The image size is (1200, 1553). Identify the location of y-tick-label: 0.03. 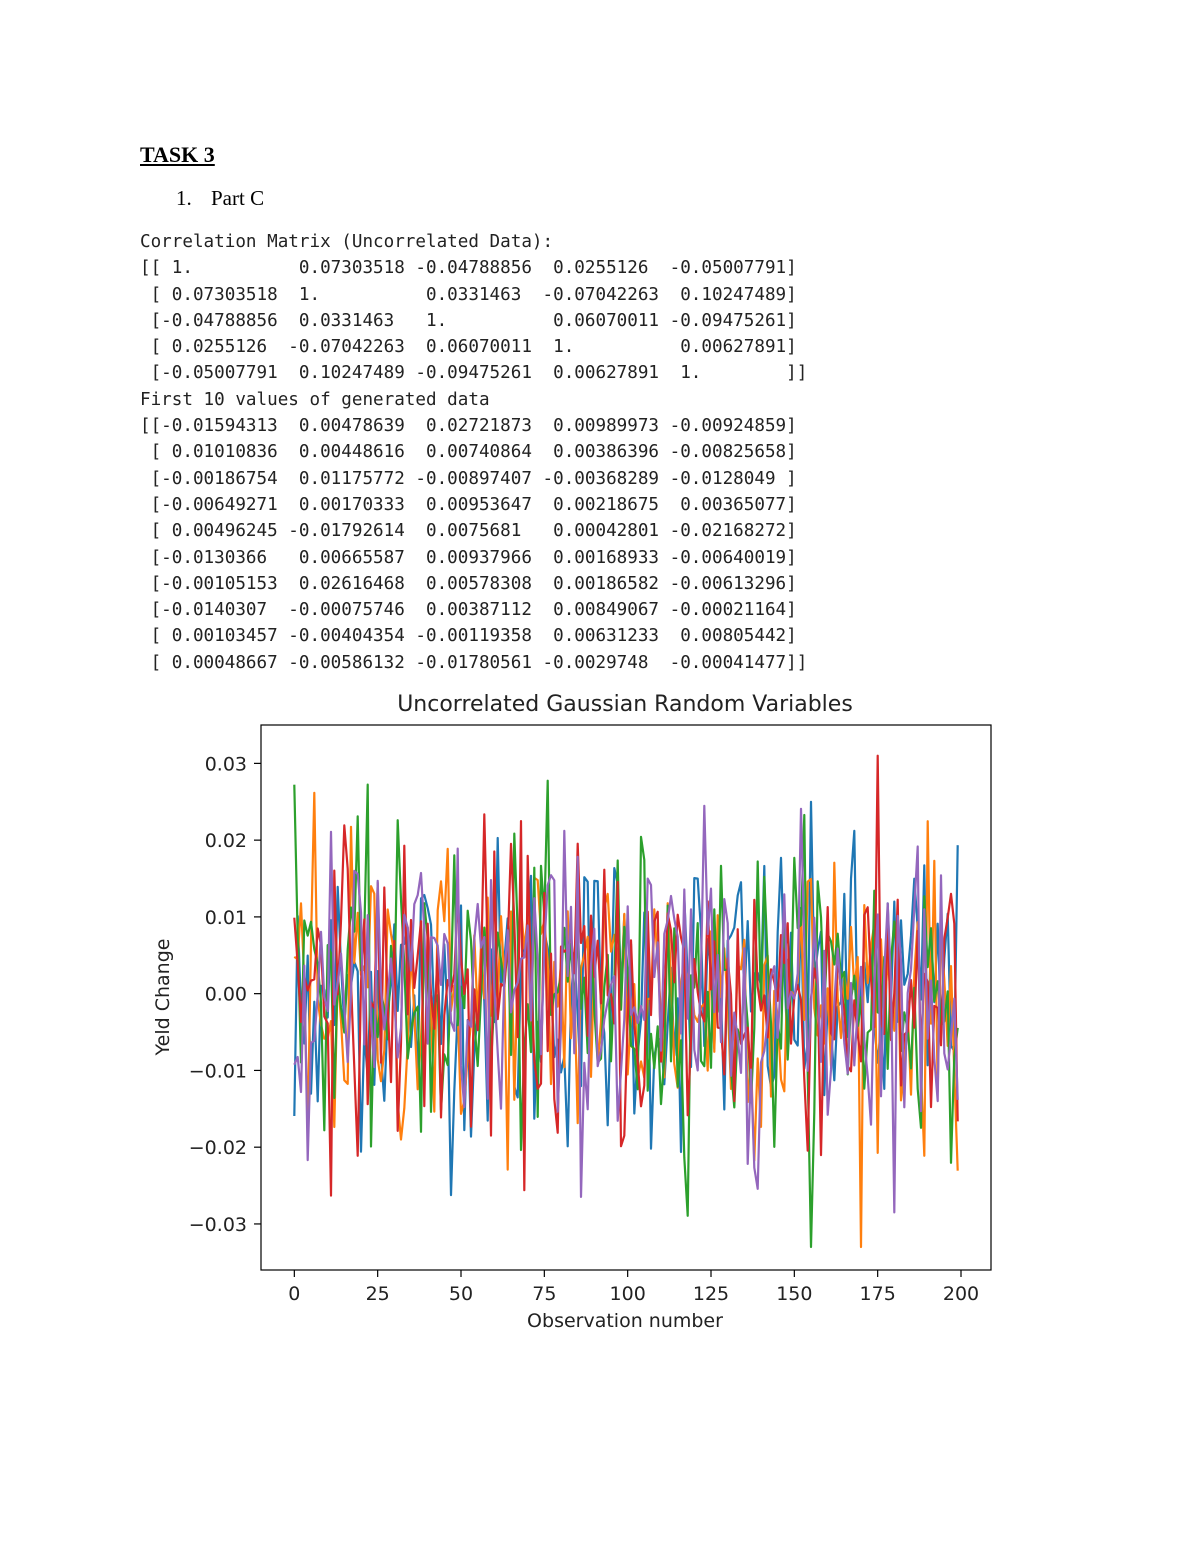
(226, 764).